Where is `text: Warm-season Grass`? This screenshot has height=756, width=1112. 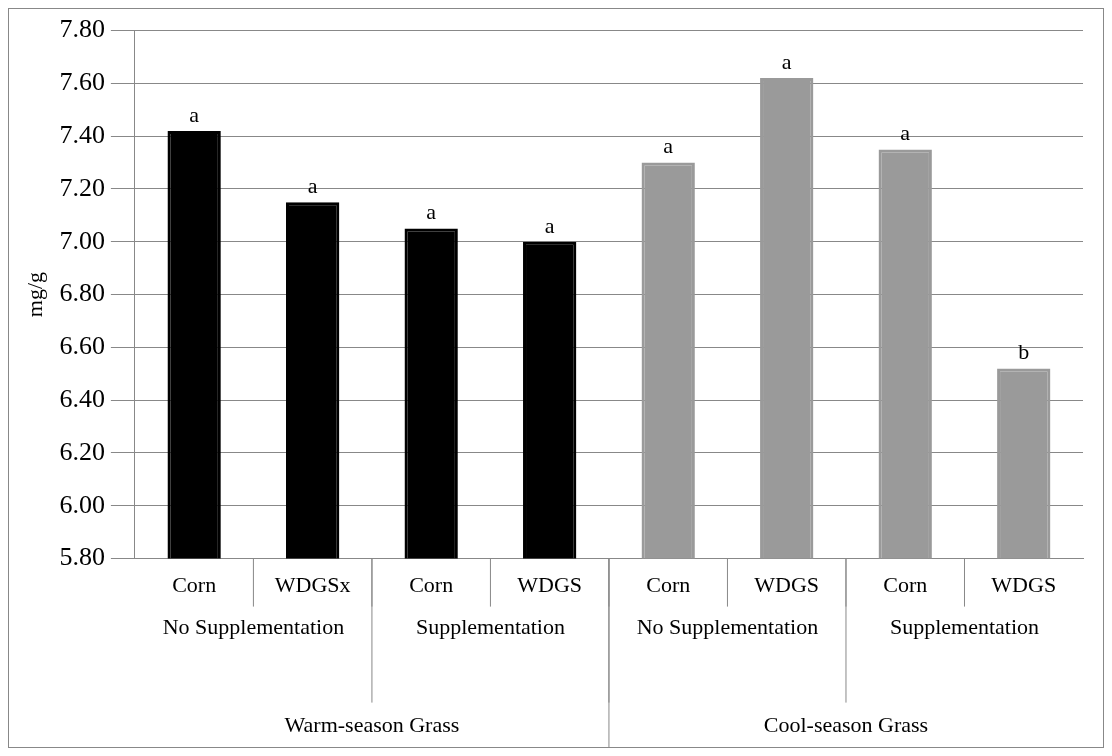
text: Warm-season Grass is located at coordinates (372, 725).